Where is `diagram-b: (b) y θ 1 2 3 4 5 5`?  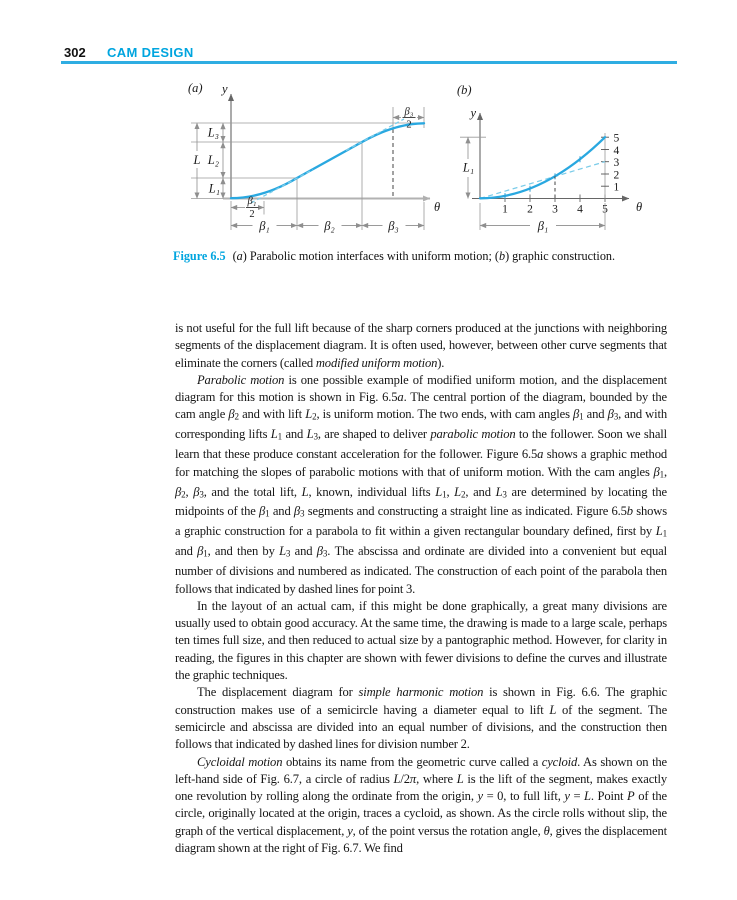 diagram-b: (b) y θ 1 2 3 4 5 5 is located at coordinates (549, 158).